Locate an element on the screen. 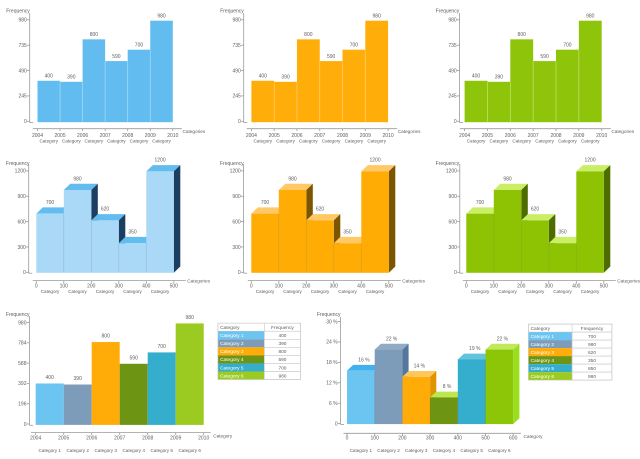  svg-text: 850 is located at coordinates (592, 369).